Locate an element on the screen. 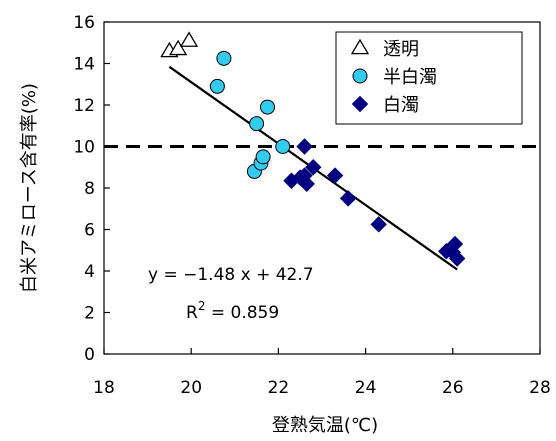  regression-equation: y = −1.48 x + 42.7 is located at coordinates (231, 275).